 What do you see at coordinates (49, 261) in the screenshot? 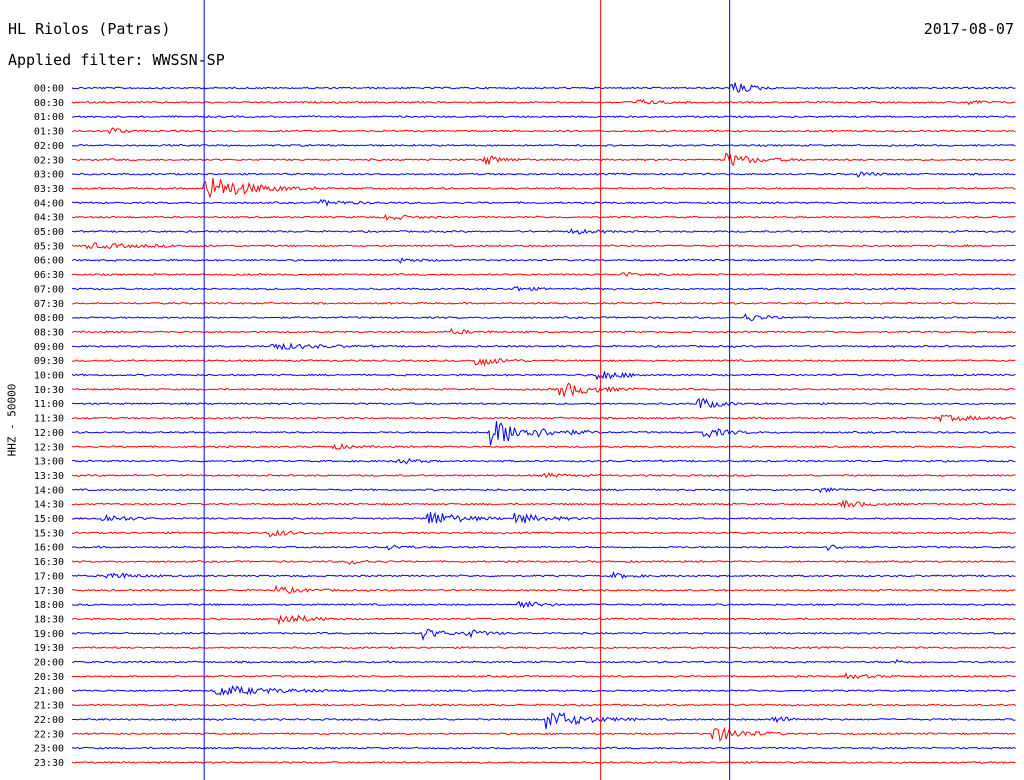
I see `time-label-0600: 06:00` at bounding box center [49, 261].